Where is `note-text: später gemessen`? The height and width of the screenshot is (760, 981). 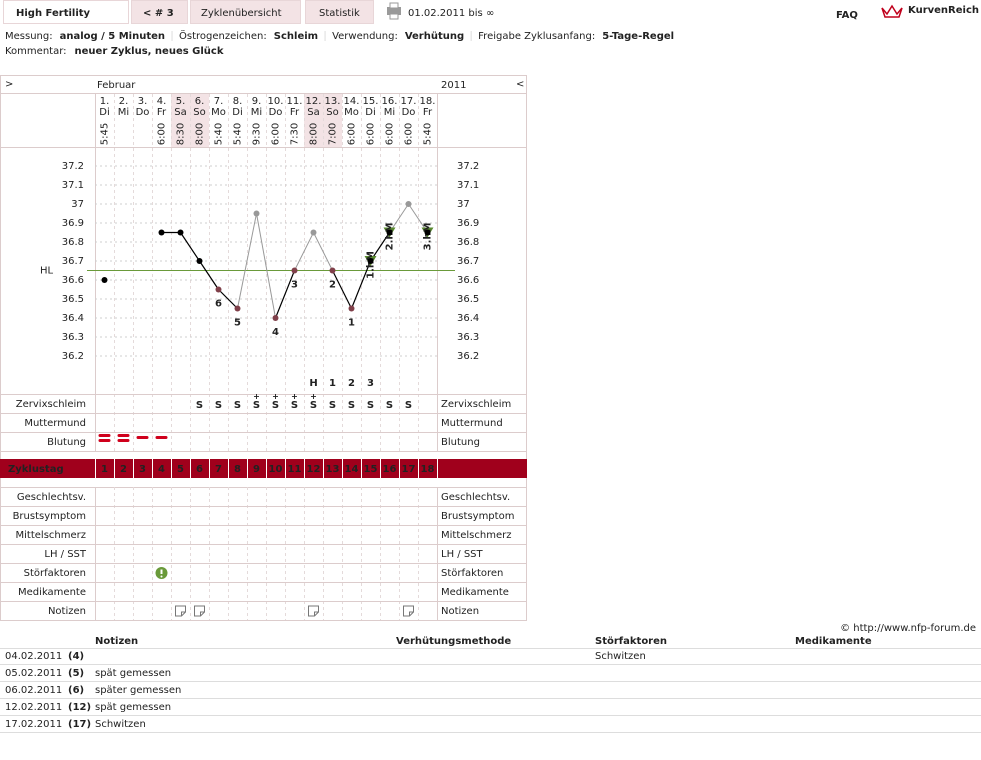 note-text: später gemessen is located at coordinates (138, 690).